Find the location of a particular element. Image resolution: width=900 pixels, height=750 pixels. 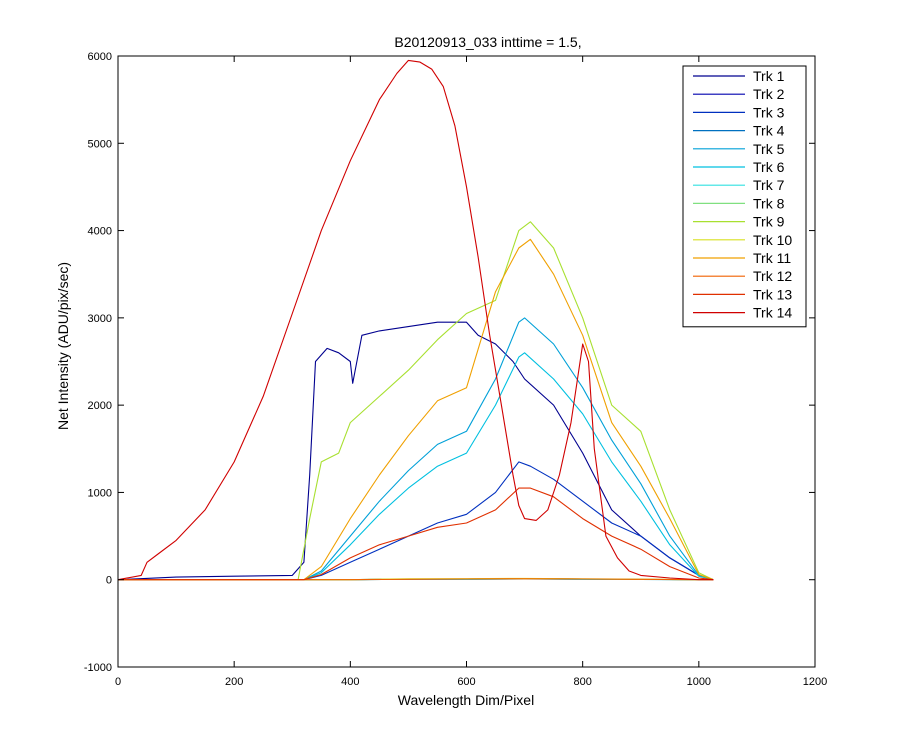

x-tick-label: 400 is located at coordinates (350, 682).